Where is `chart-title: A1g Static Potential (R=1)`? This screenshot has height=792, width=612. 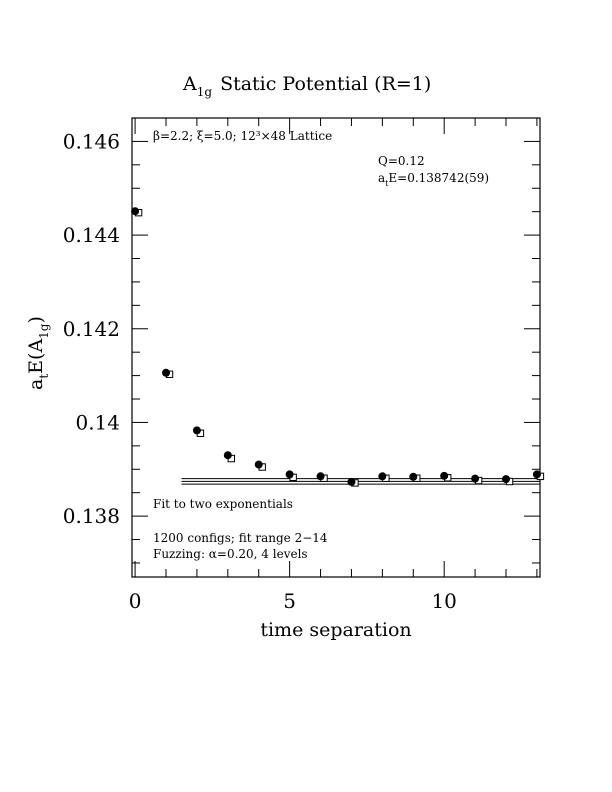
chart-title: A1g Static Potential (R=1) is located at coordinates (306, 86).